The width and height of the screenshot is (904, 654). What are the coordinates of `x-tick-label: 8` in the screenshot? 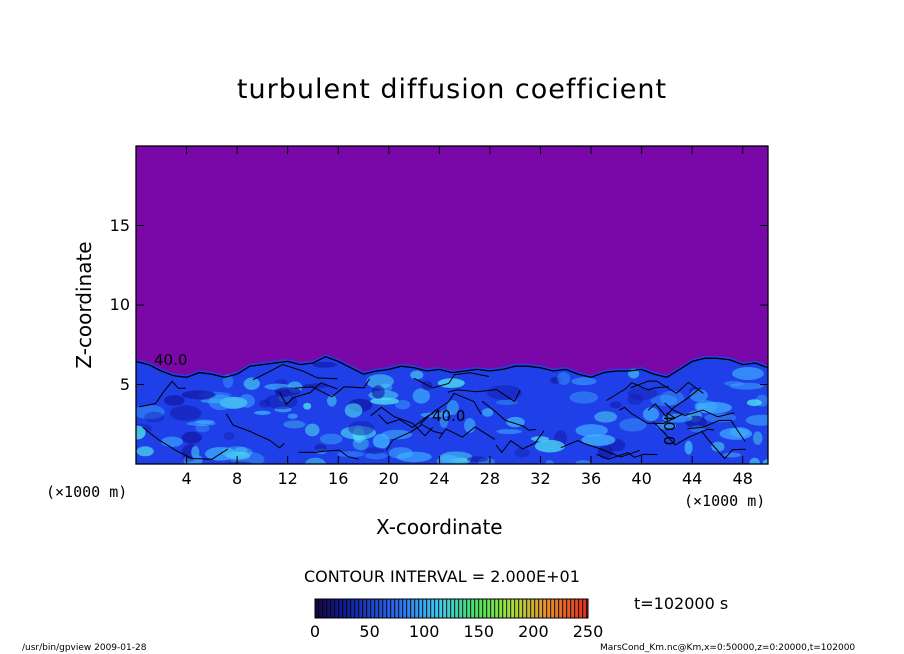 It's located at (237, 478).